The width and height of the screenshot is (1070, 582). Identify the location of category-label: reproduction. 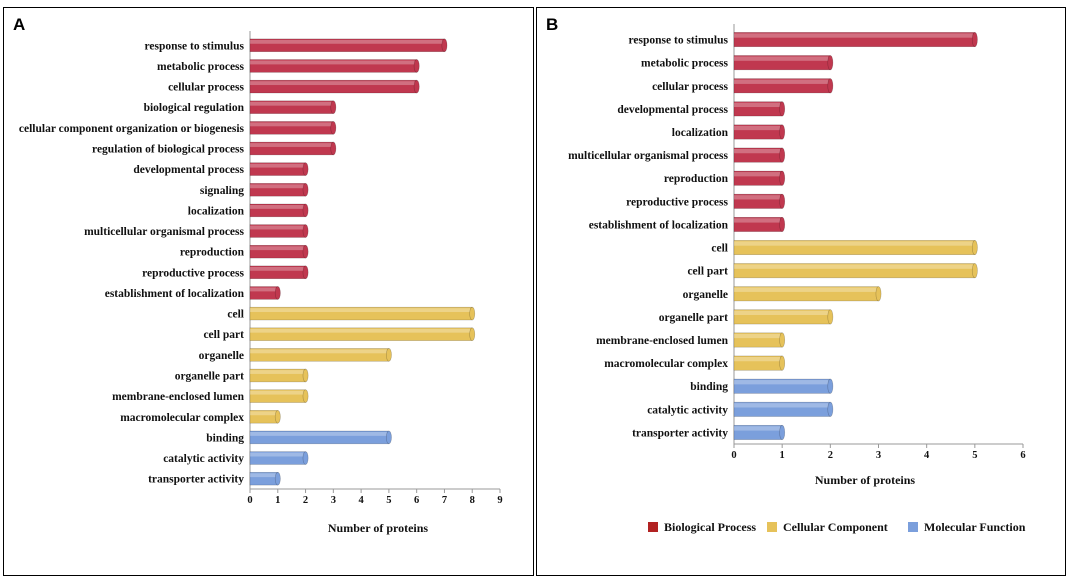
(212, 253).